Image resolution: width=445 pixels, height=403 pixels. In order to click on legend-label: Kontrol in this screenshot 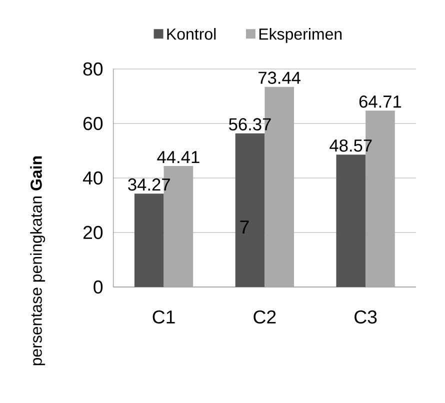, I will do `click(191, 34)`.